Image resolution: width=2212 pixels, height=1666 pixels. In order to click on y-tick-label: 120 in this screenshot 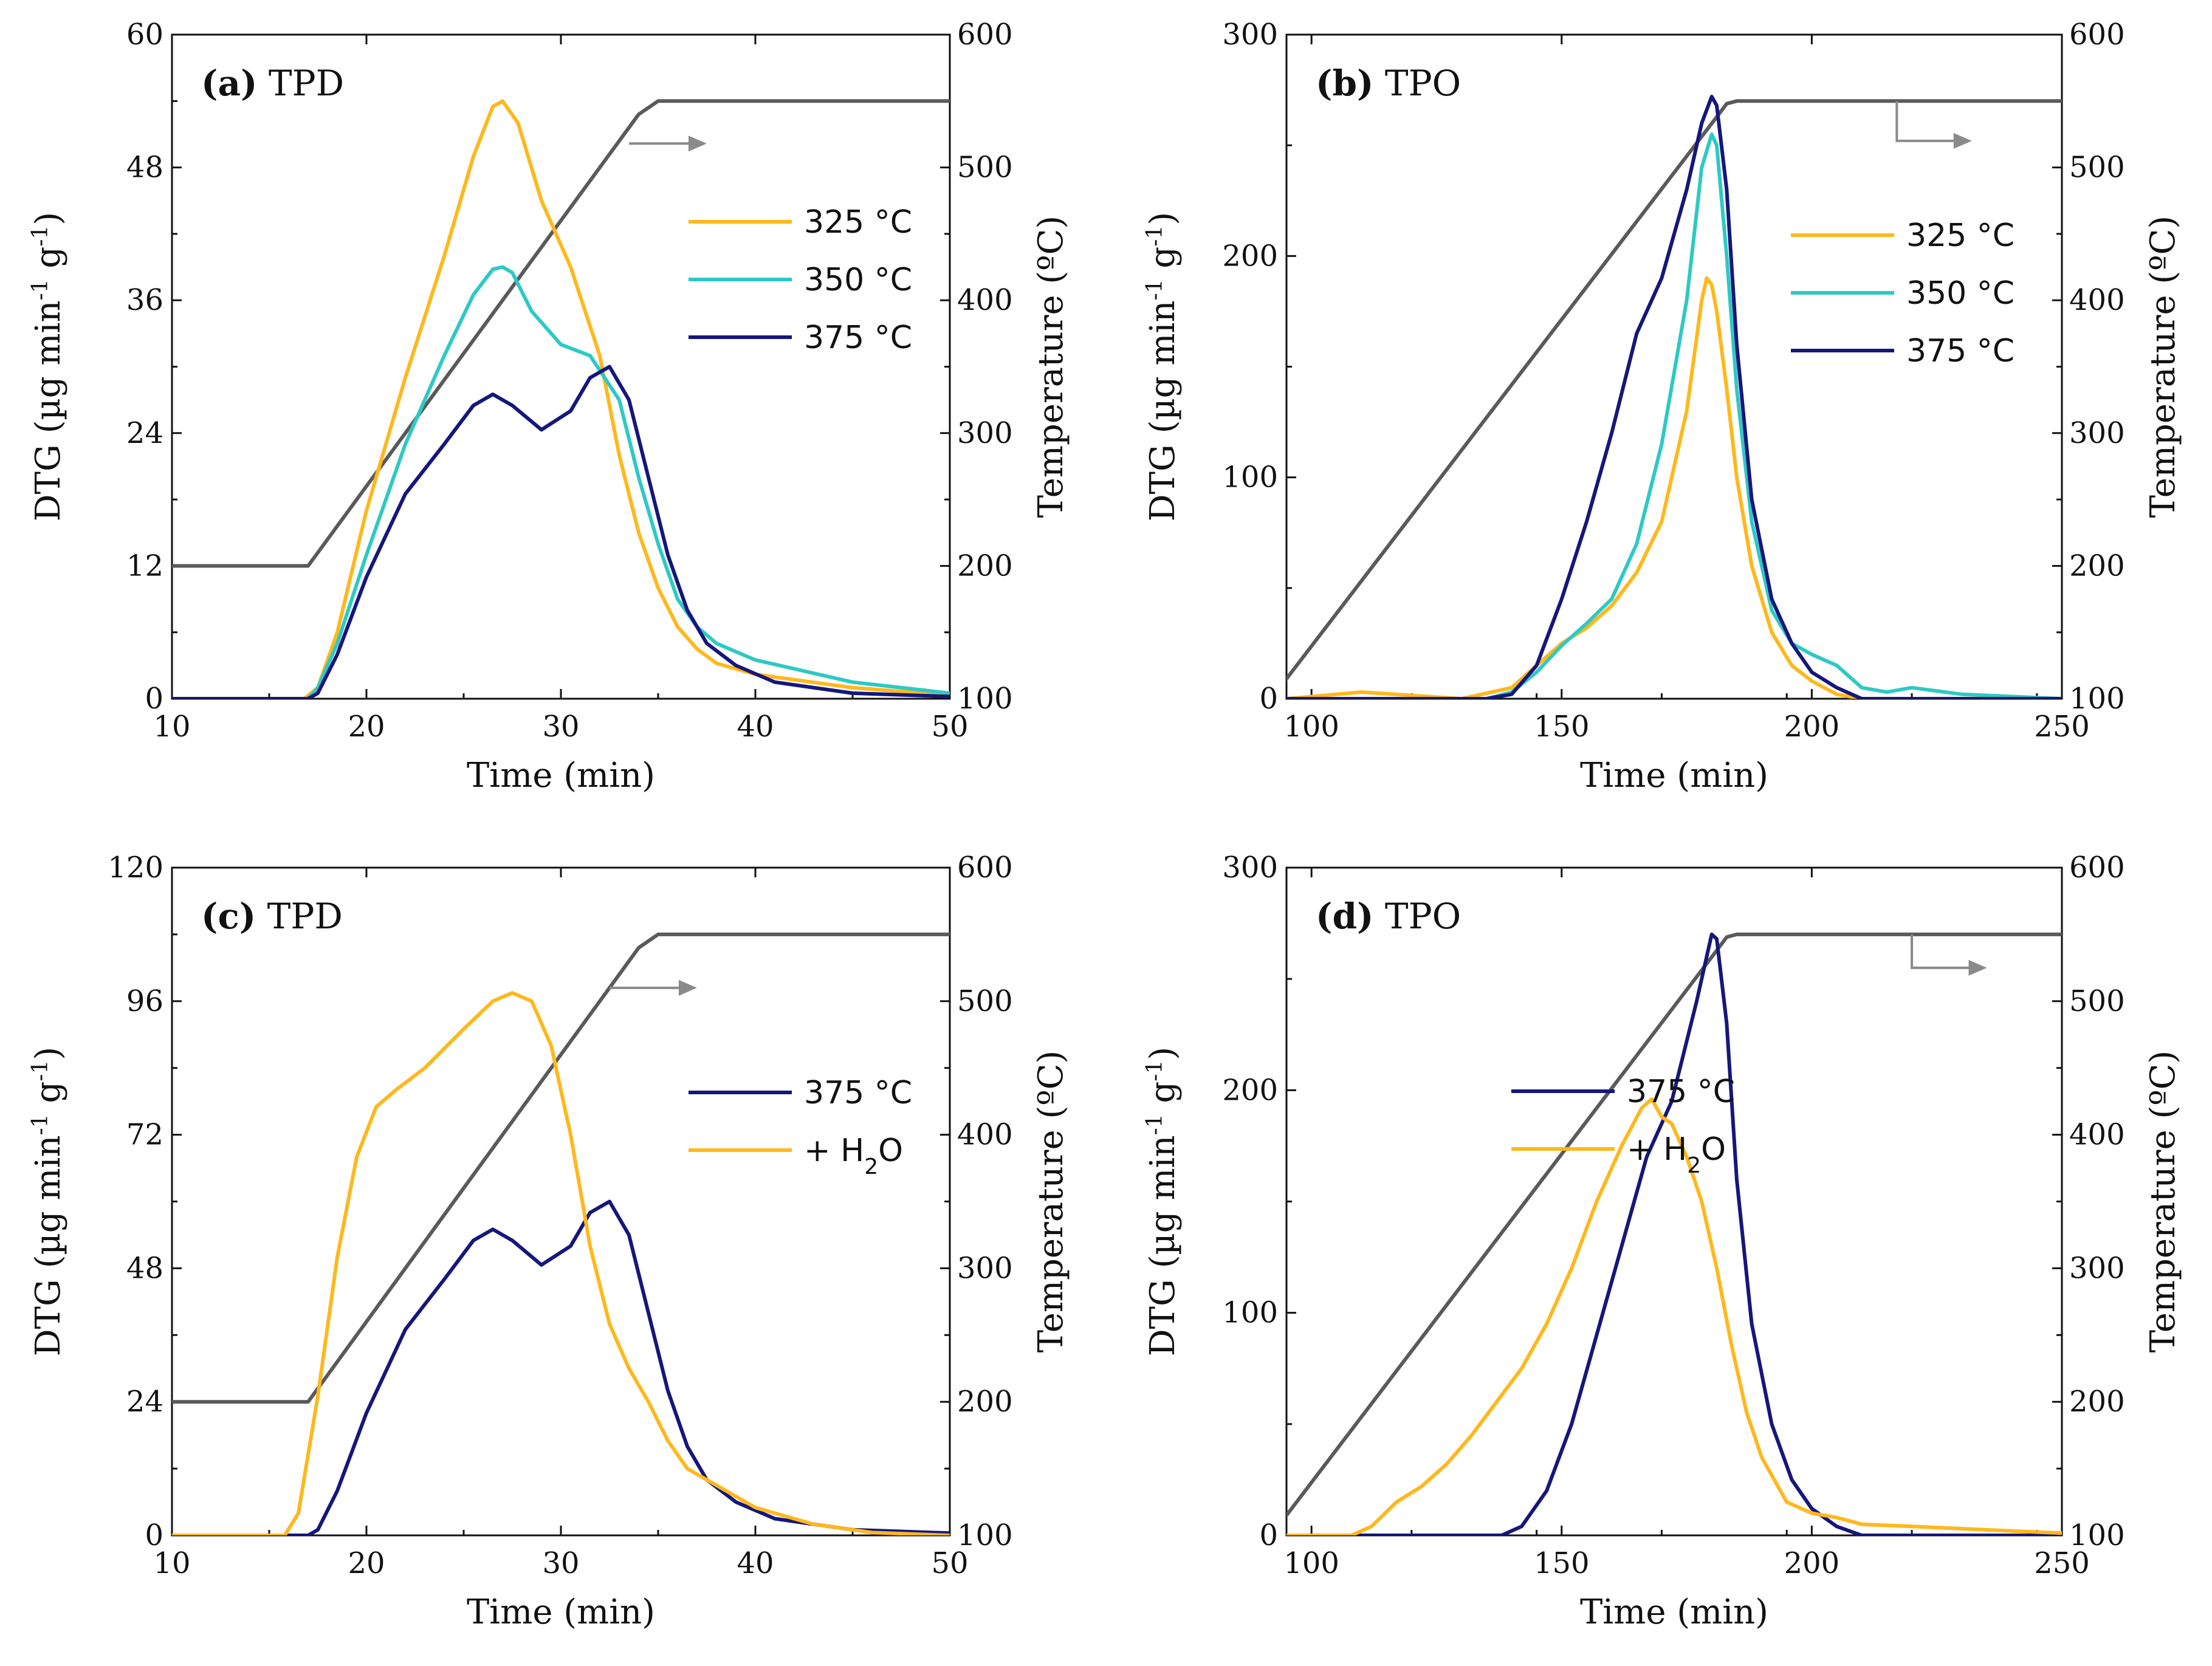, I will do `click(135, 868)`.